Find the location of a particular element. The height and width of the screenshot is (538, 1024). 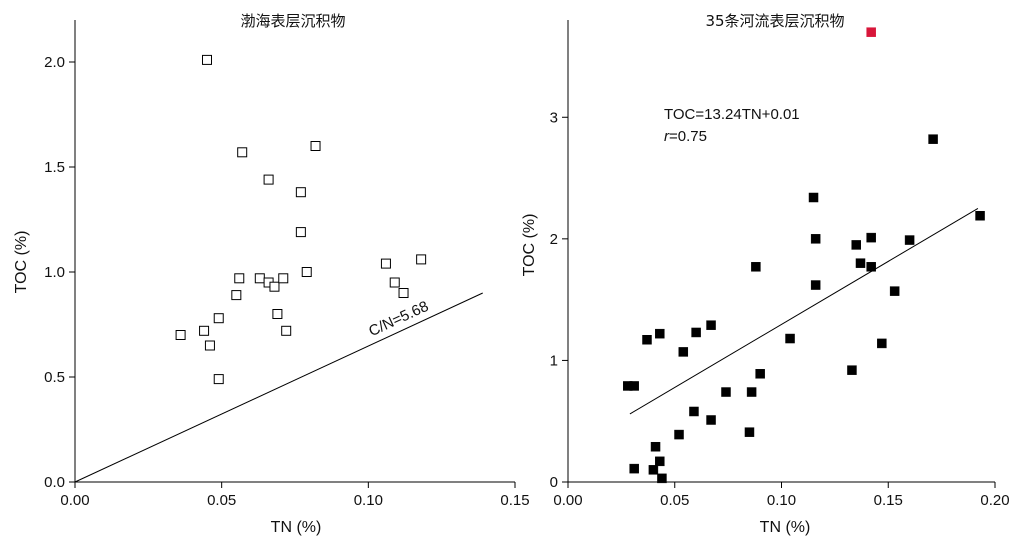

y-ticks: 0.0 0.5 1.0 1.5 2.0 is located at coordinates (59, 272).